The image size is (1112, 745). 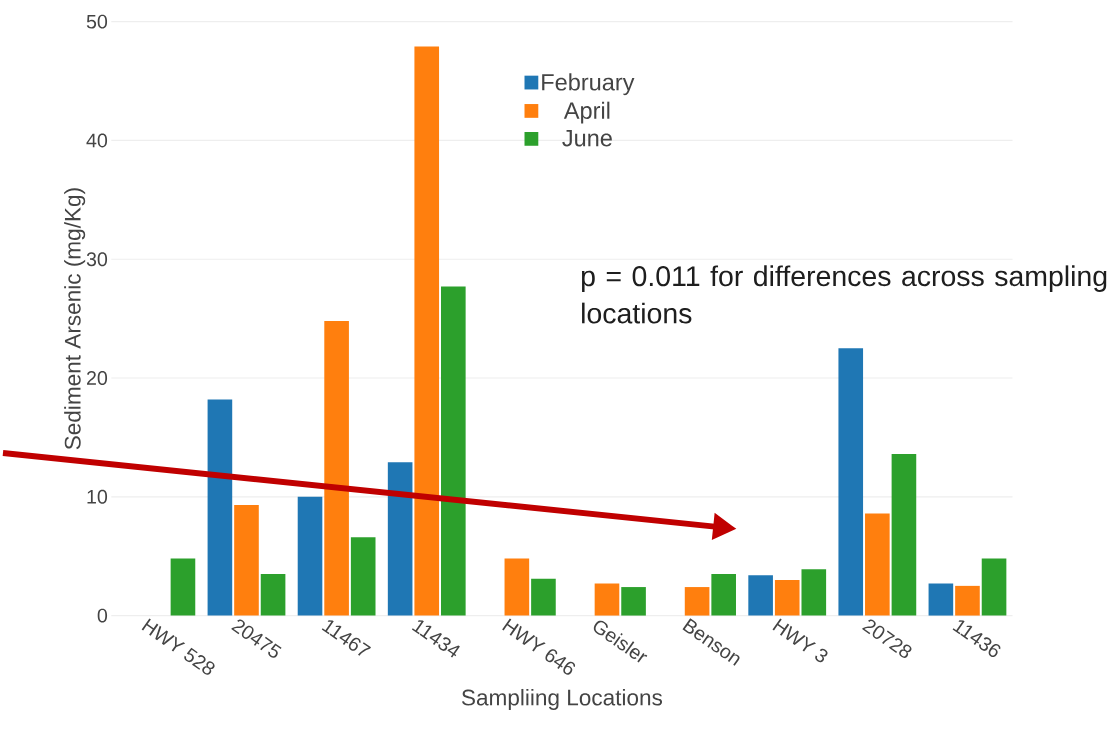 What do you see at coordinates (75, 319) in the screenshot?
I see `y-axis-title: Sediment Arsenic (mg/Kg)` at bounding box center [75, 319].